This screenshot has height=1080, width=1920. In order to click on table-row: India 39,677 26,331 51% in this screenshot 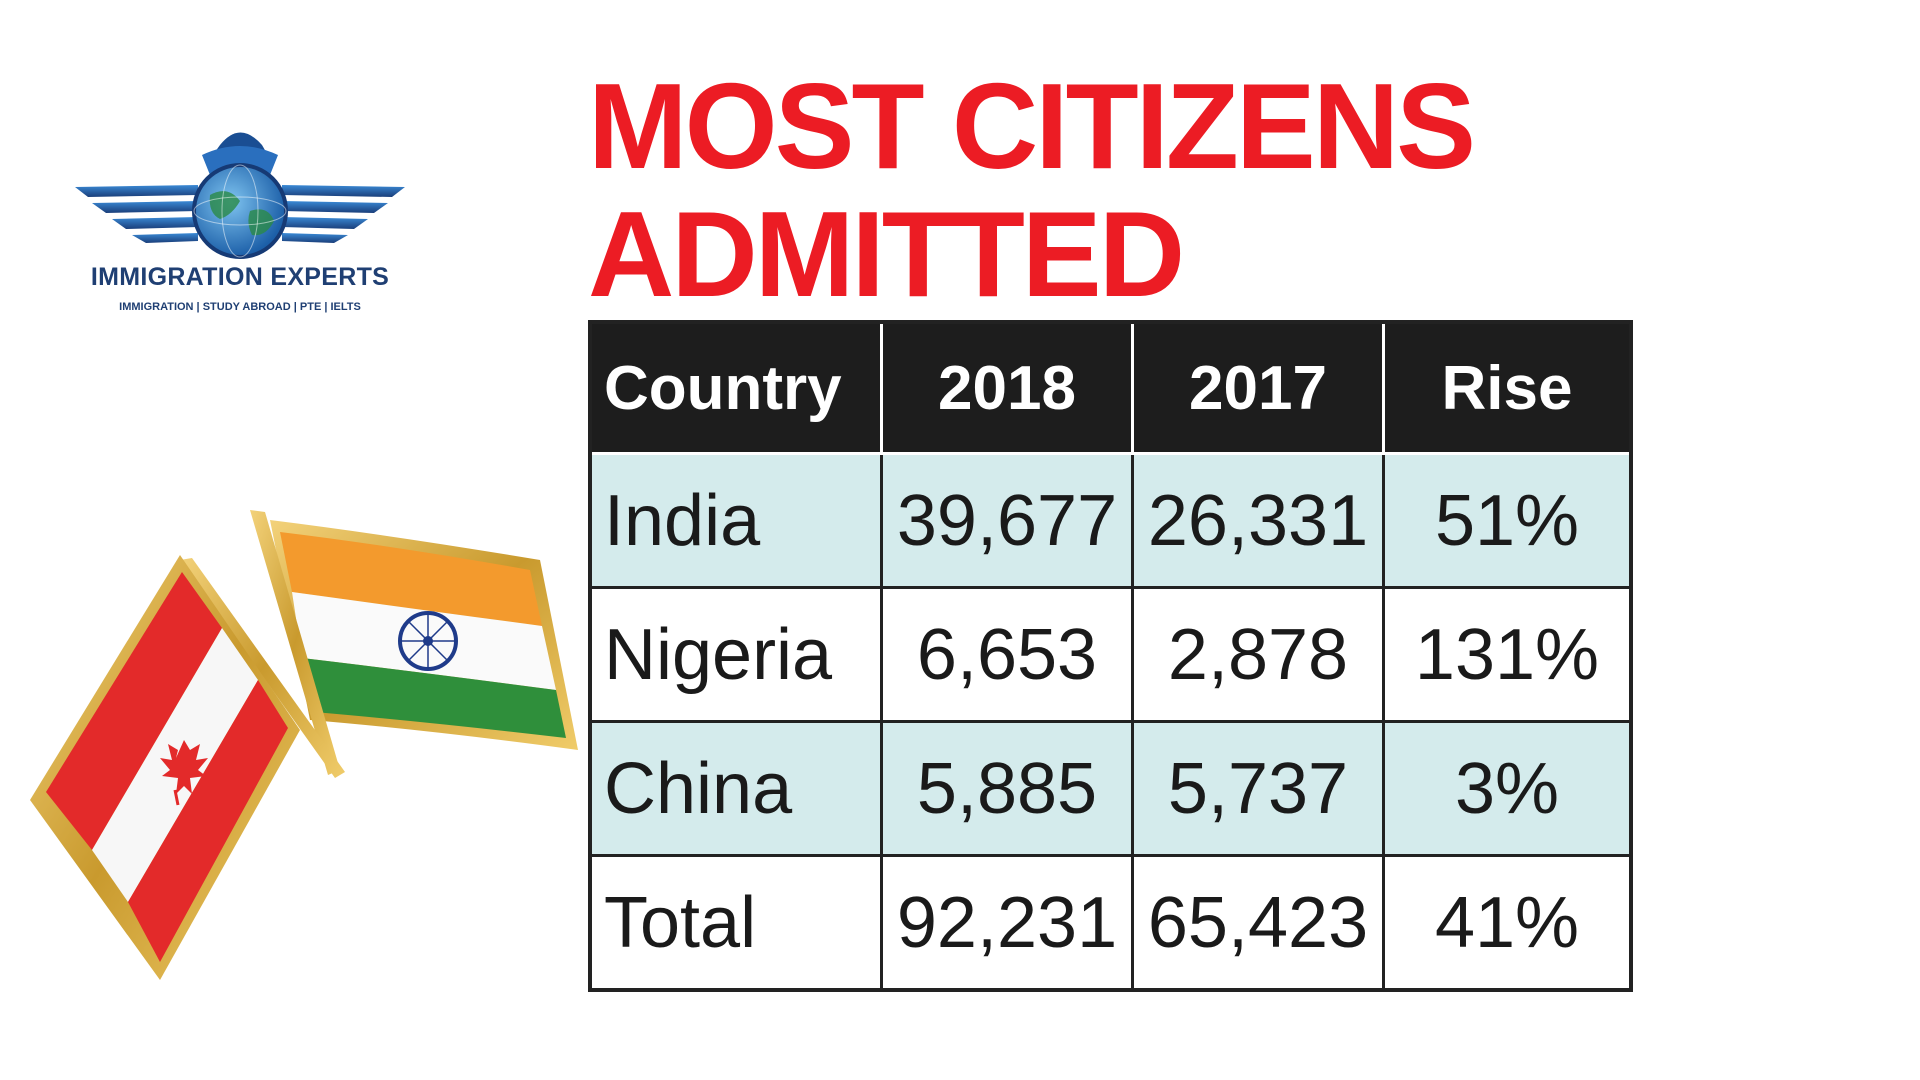, I will do `click(1110, 520)`.